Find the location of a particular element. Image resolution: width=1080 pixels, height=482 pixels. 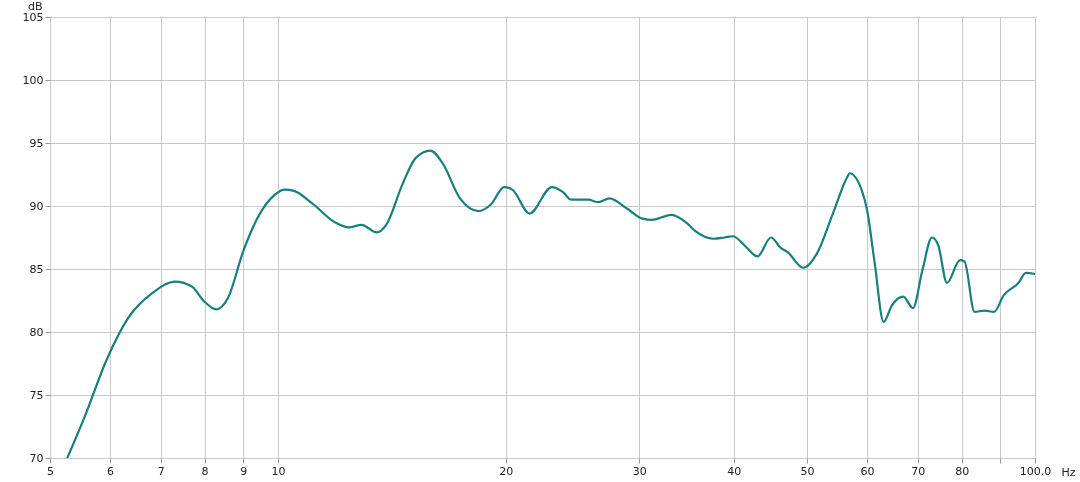

x-tick-label: 8 is located at coordinates (205, 471).